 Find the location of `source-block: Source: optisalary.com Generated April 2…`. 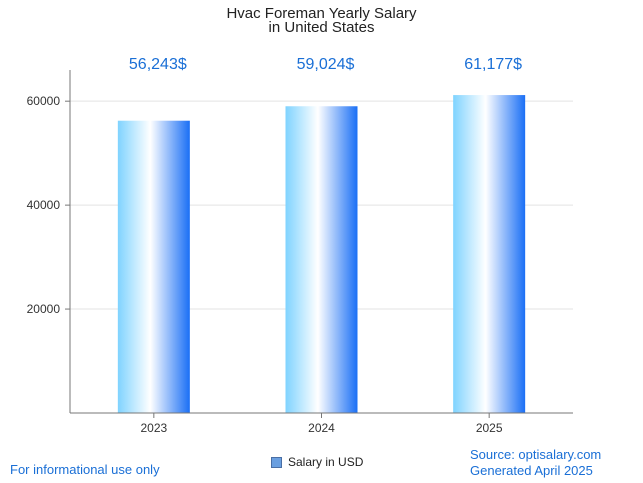

source-block: Source: optisalary.com Generated April 2… is located at coordinates (535, 463).